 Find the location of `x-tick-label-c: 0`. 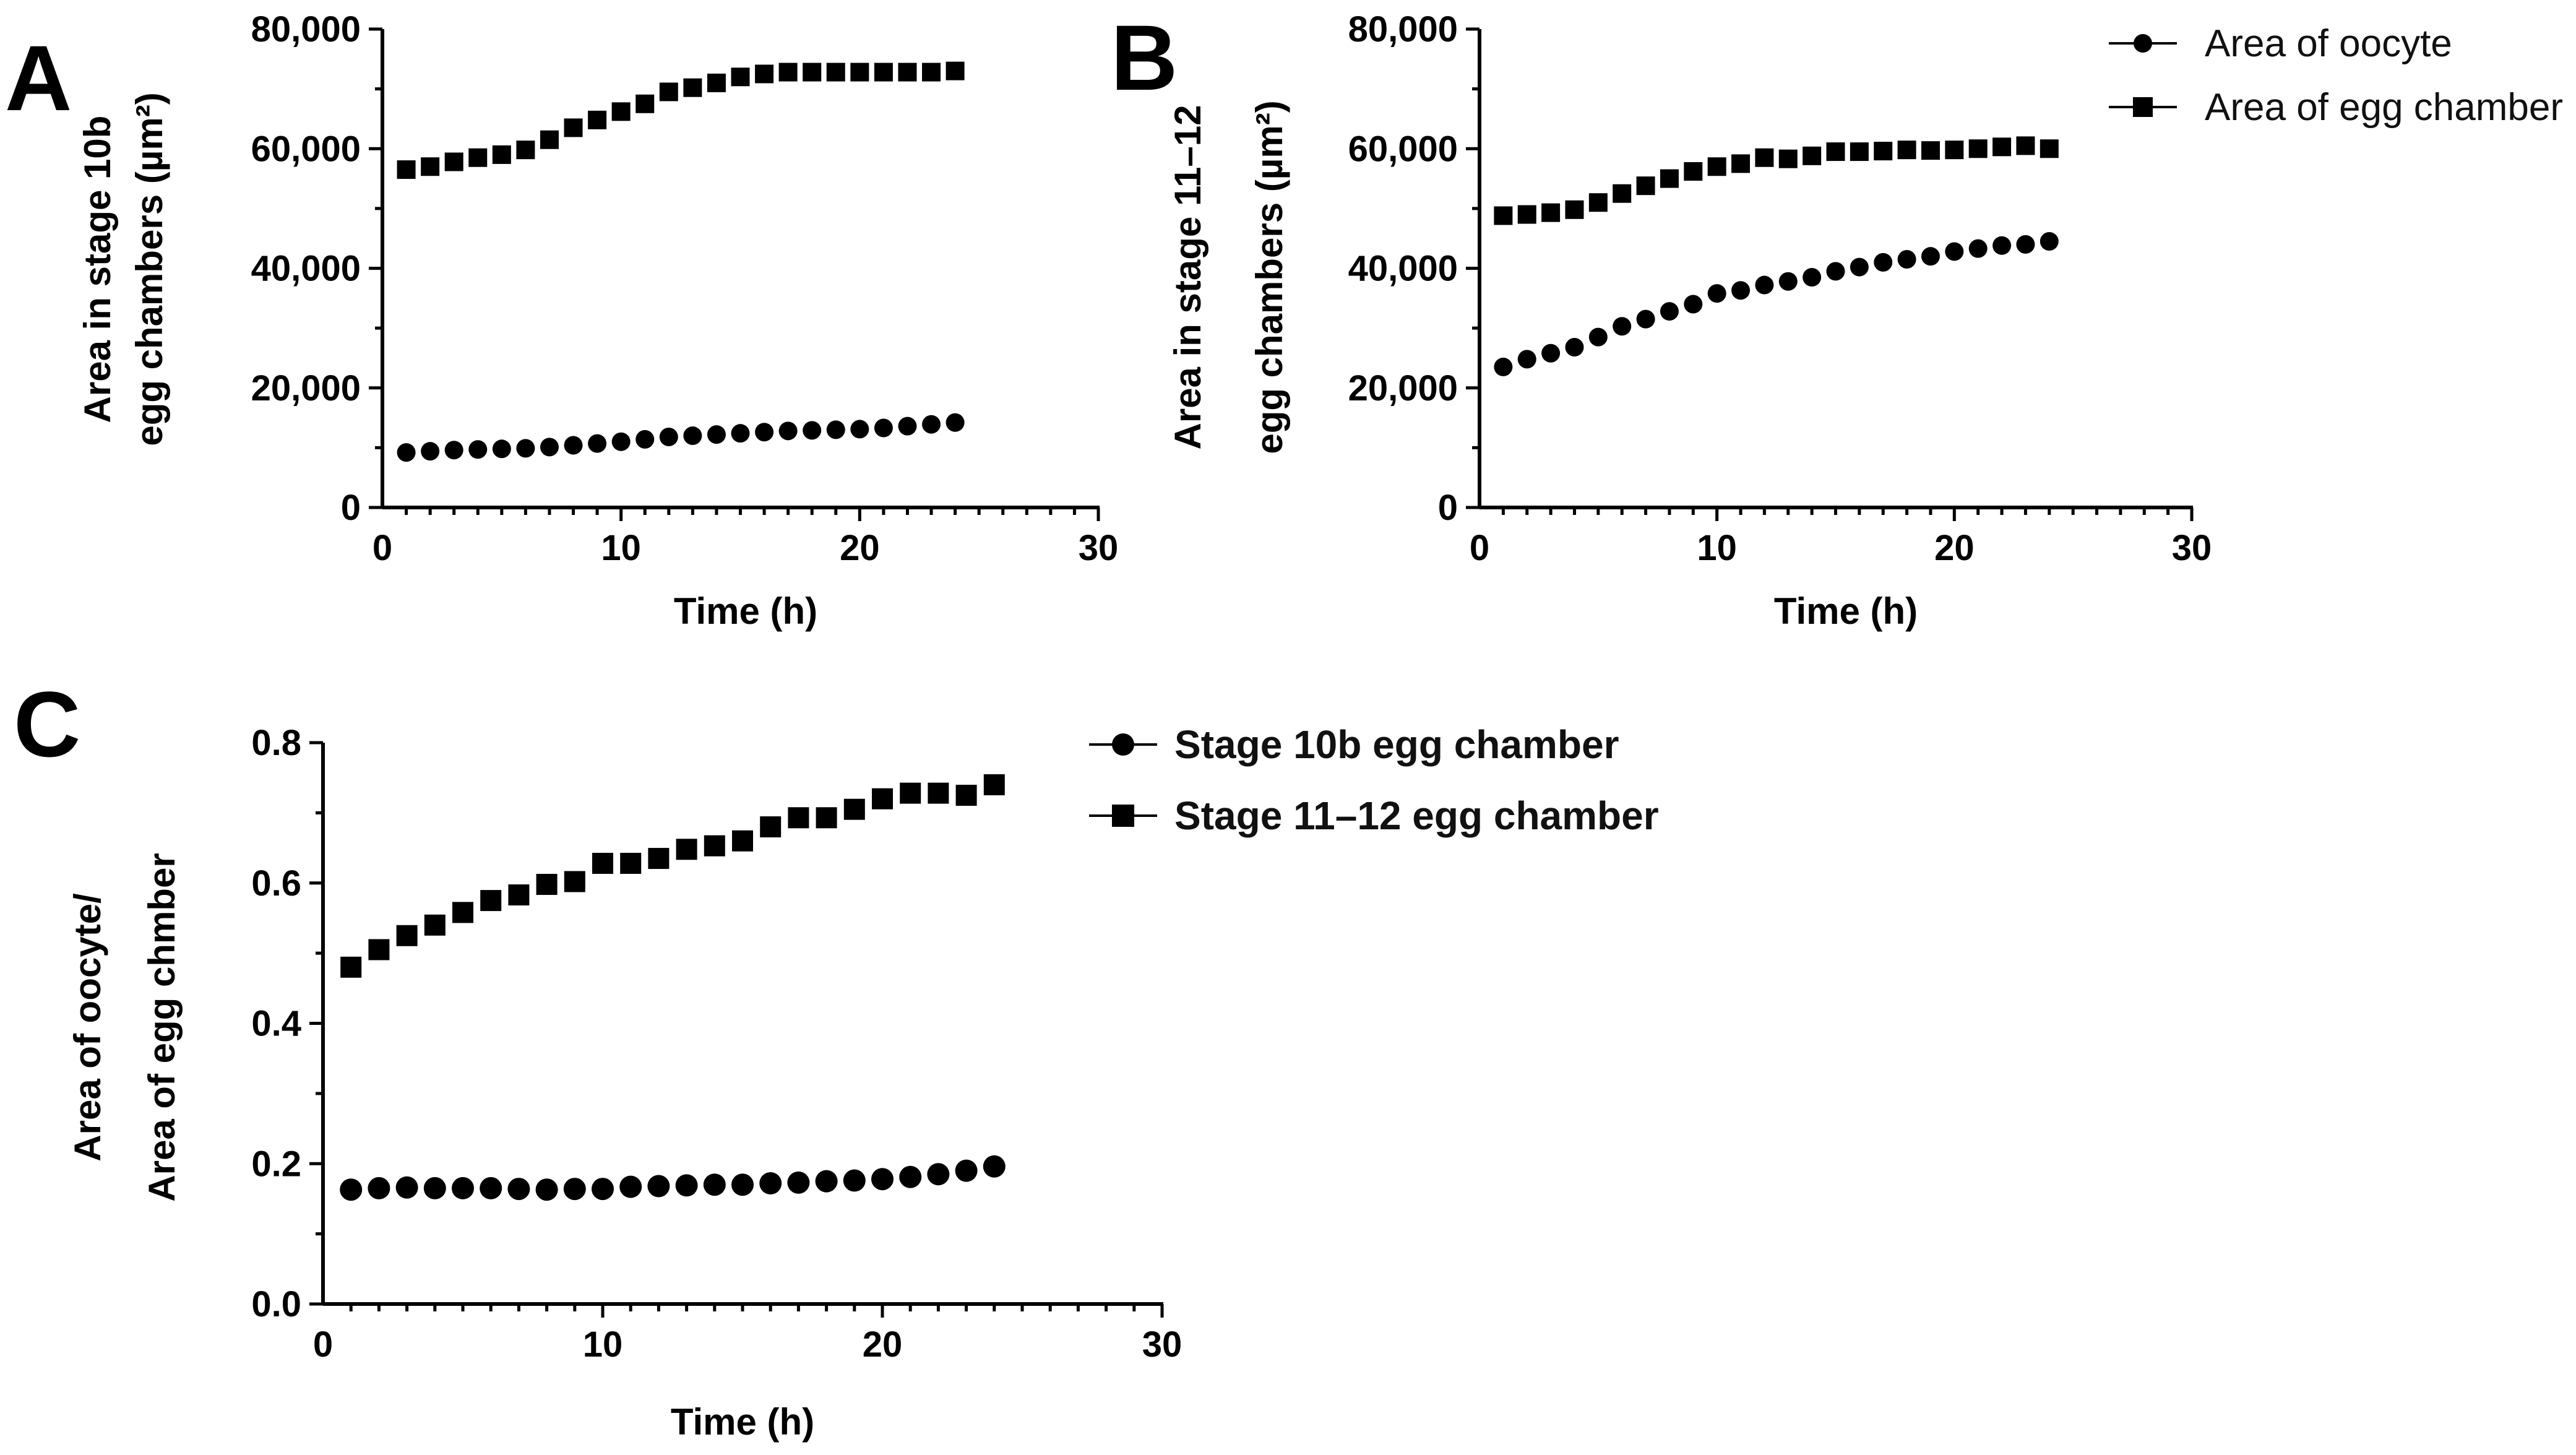

x-tick-label-c: 0 is located at coordinates (323, 1344).